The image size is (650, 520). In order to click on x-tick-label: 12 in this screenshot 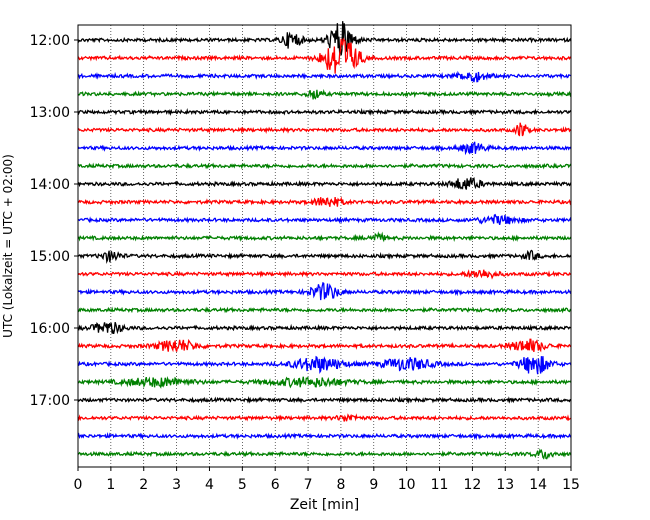, I will do `click(472, 485)`.